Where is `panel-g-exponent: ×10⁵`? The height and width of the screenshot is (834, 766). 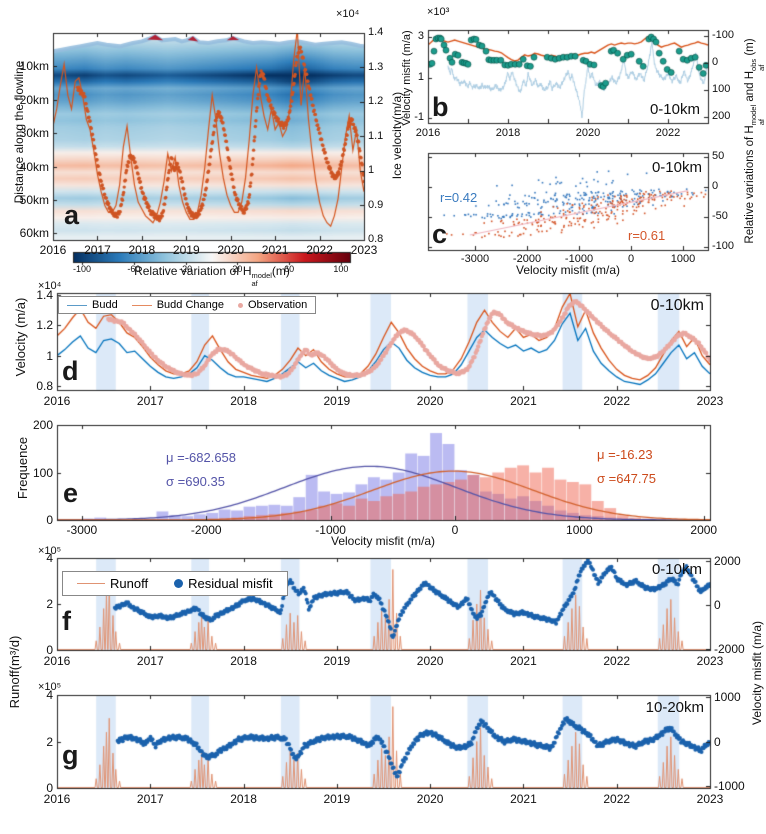
panel-g-exponent: ×10⁵ is located at coordinates (50, 687).